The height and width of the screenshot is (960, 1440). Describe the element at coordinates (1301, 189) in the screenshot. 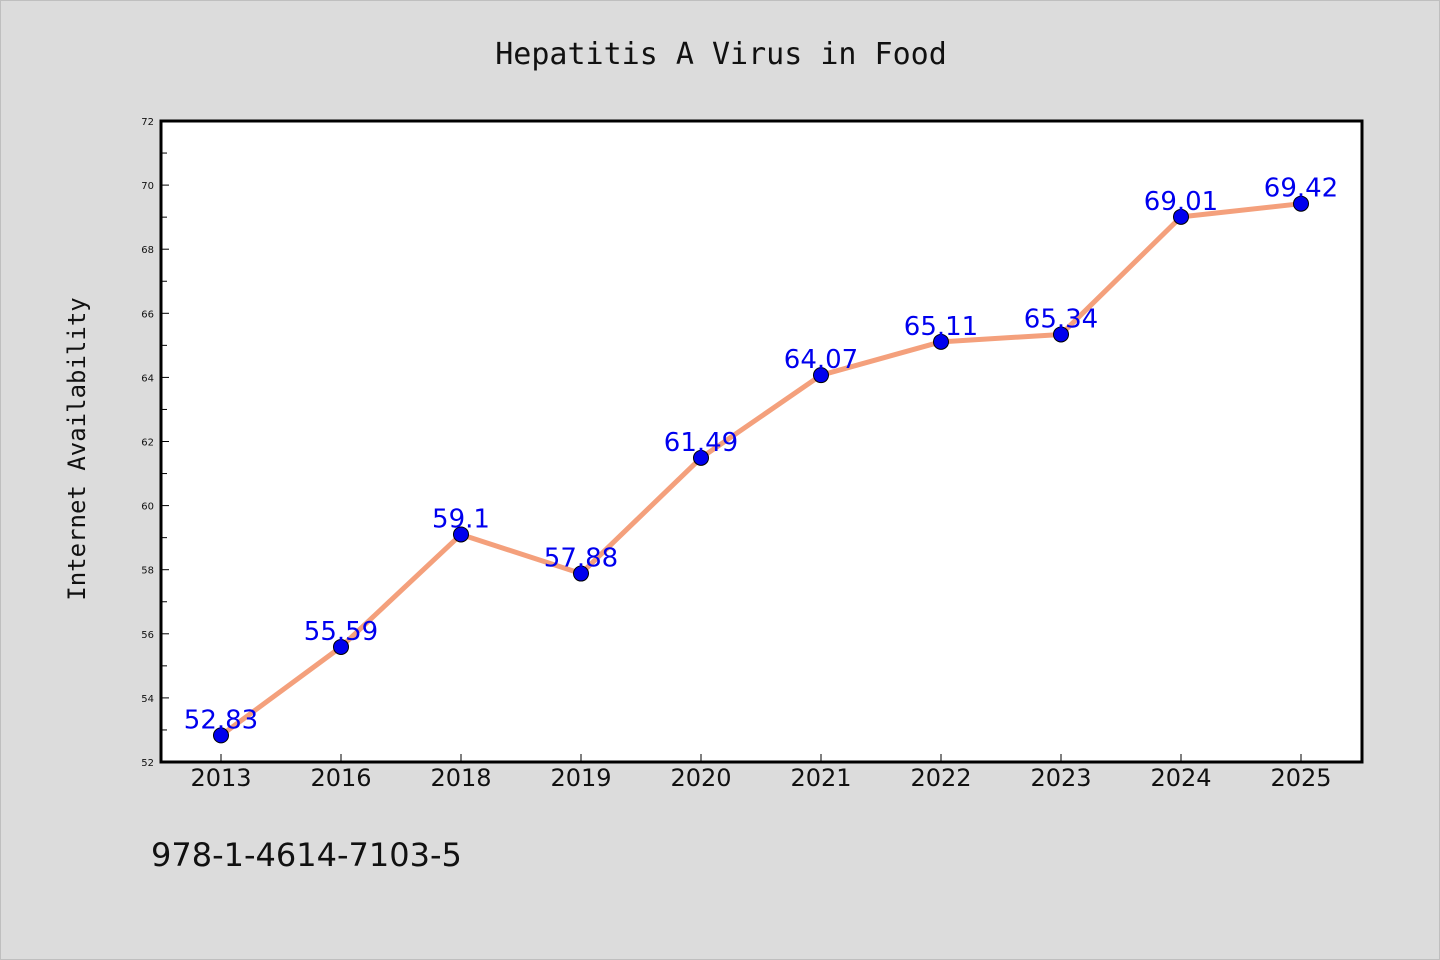

I see `data-value-label: 69.42` at that location.